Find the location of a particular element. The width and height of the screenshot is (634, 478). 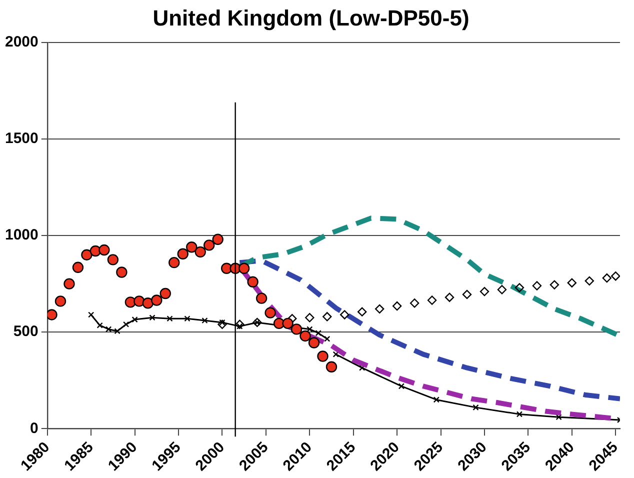

chart-title: United Kingdom (Low-DP50-5) is located at coordinates (311, 17).